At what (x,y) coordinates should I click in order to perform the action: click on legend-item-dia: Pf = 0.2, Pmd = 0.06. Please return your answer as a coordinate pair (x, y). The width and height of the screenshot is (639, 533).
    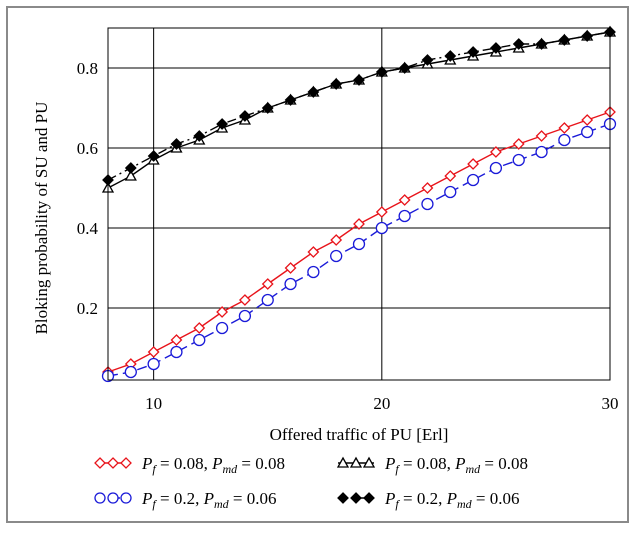
    Looking at the image, I should click on (428, 500).